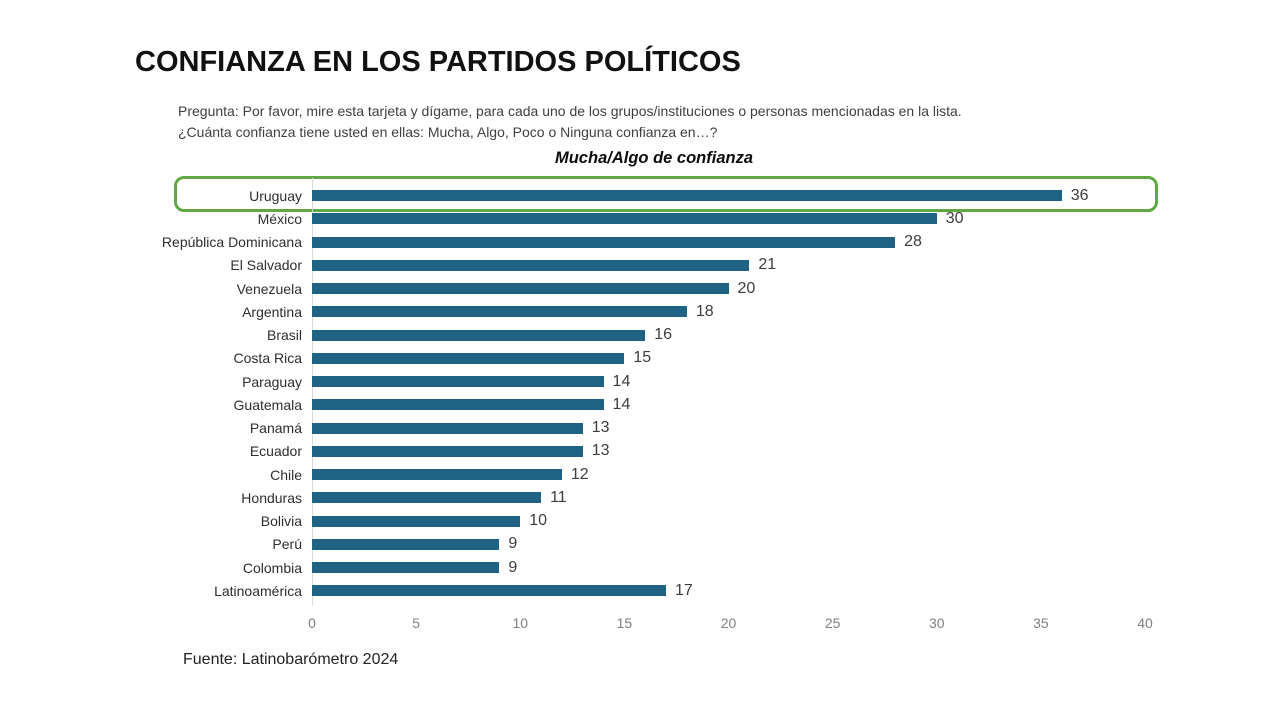 The width and height of the screenshot is (1280, 720). What do you see at coordinates (642, 358) in the screenshot?
I see `value-label: 15` at bounding box center [642, 358].